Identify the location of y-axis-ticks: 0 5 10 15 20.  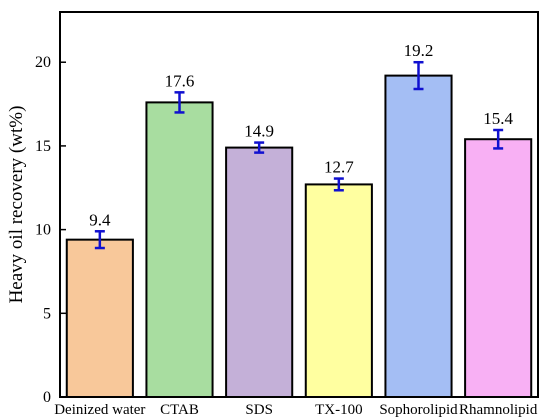
(50, 230).